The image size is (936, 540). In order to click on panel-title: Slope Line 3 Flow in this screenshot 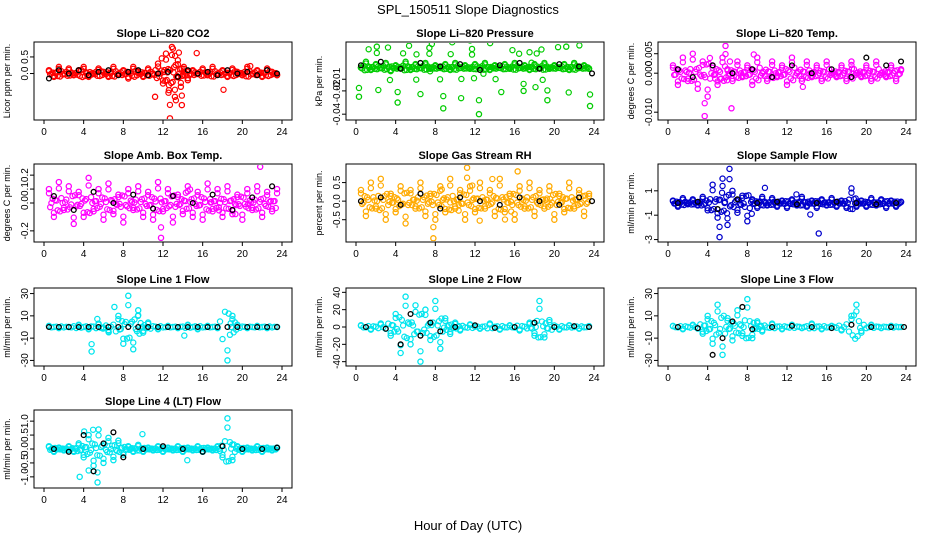, I will do `click(787, 280)`.